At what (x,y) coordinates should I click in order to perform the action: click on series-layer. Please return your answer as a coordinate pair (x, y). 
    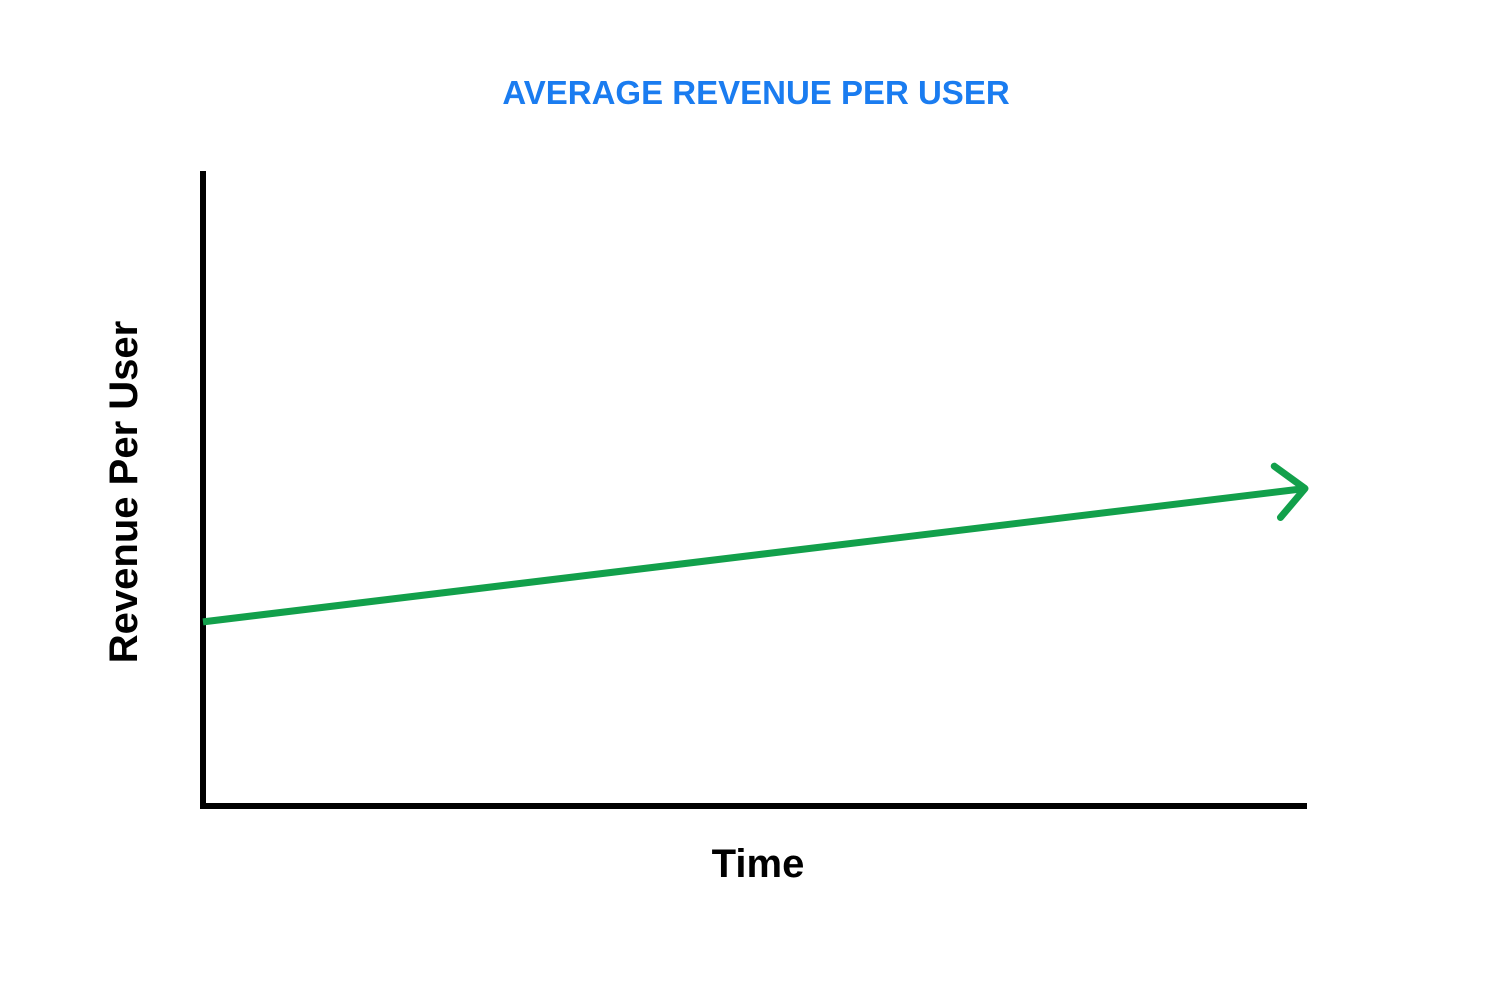
    Looking at the image, I should click on (755, 544).